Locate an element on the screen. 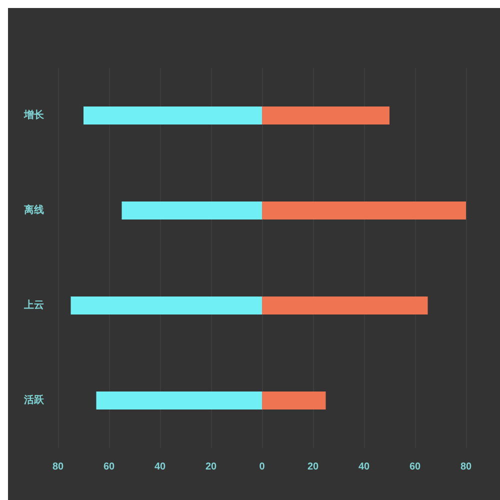  y-tick-label: 上云 is located at coordinates (33, 305).